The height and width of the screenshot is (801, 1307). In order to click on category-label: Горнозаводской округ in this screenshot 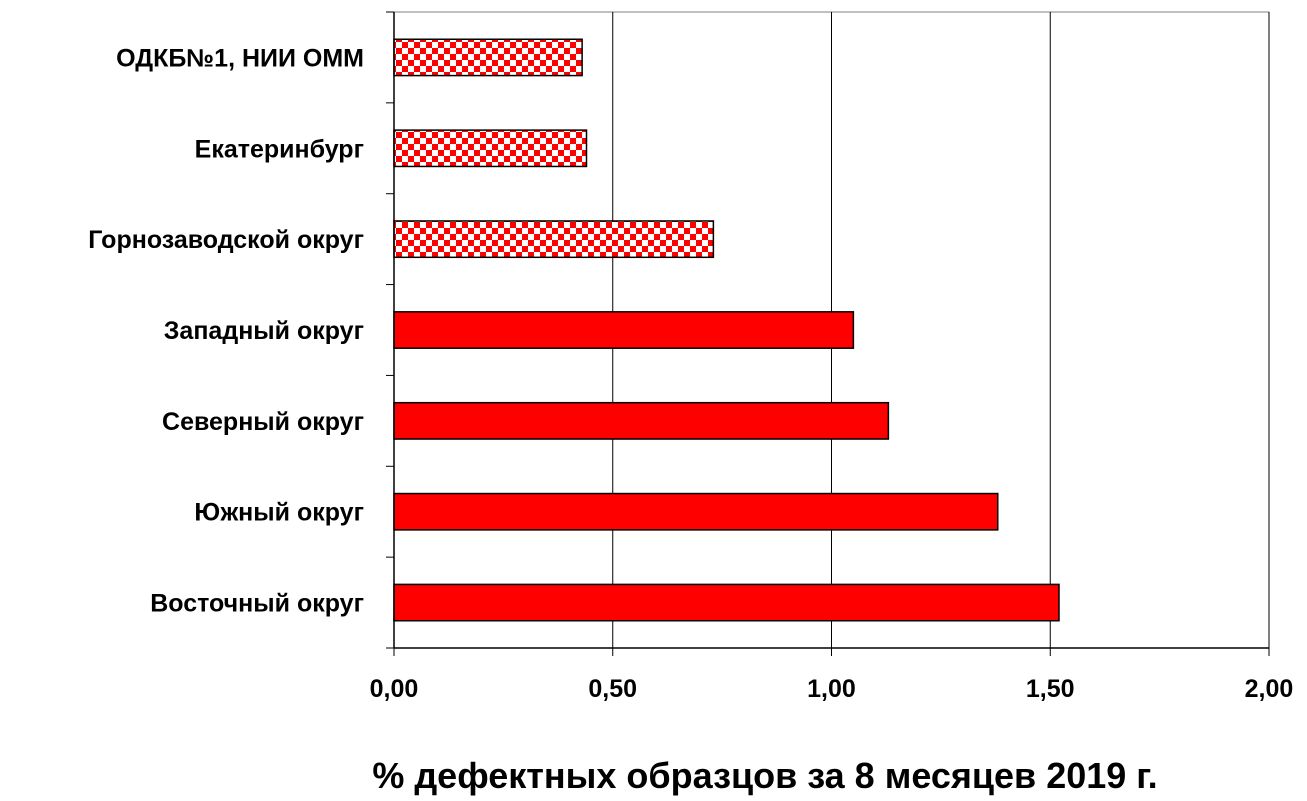, I will do `click(226, 240)`.